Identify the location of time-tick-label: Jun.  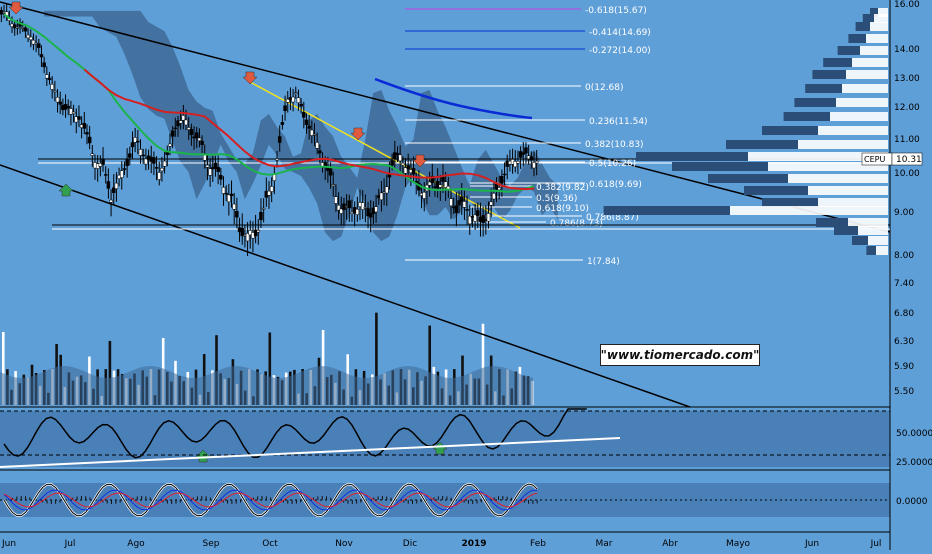
(811, 544).